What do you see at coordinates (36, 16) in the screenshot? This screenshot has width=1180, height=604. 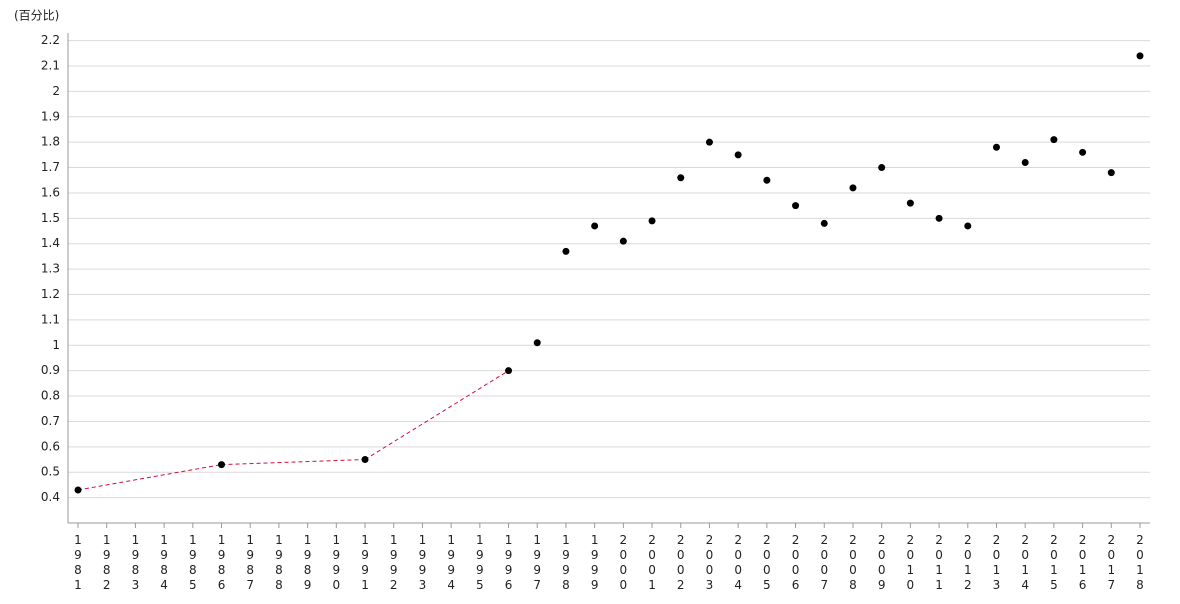 I see `y-axis-label: (百分比)` at bounding box center [36, 16].